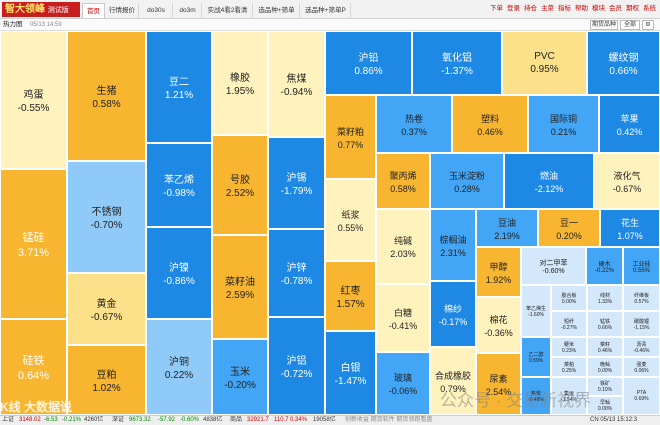  I want to click on heatmap-tile: 铁矿 0.10%, so click(605, 386).